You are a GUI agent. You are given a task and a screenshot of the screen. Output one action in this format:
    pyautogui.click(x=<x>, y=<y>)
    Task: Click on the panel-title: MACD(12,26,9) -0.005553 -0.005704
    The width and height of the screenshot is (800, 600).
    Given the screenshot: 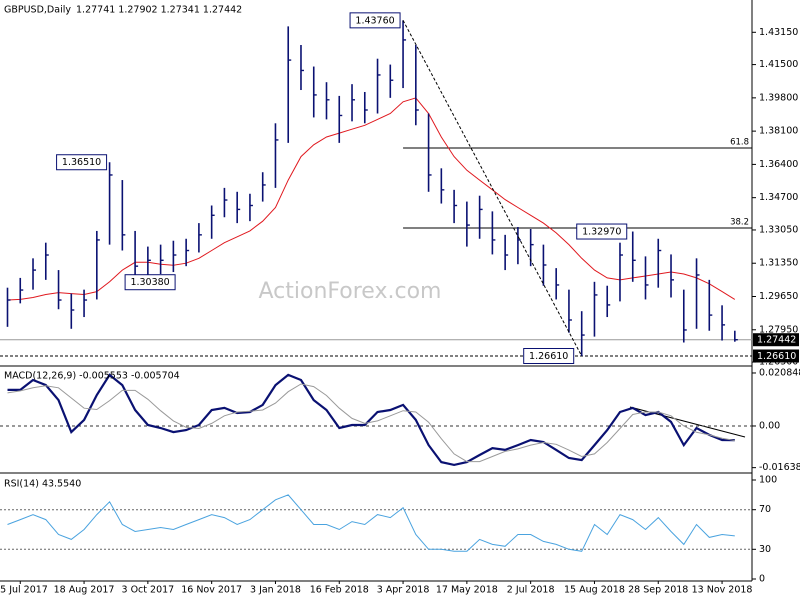 What is the action you would take?
    pyautogui.click(x=92, y=376)
    